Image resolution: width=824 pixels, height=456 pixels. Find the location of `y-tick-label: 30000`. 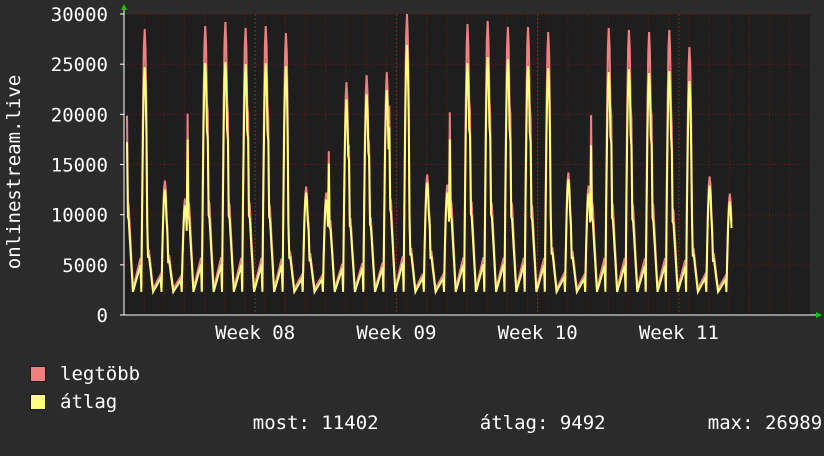

y-tick-label: 30000 is located at coordinates (79, 15).